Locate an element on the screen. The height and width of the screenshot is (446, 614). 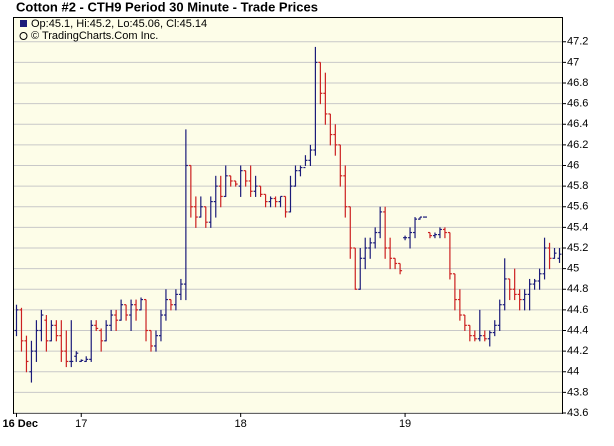
y-tick-label: 45.2 is located at coordinates (577, 248).